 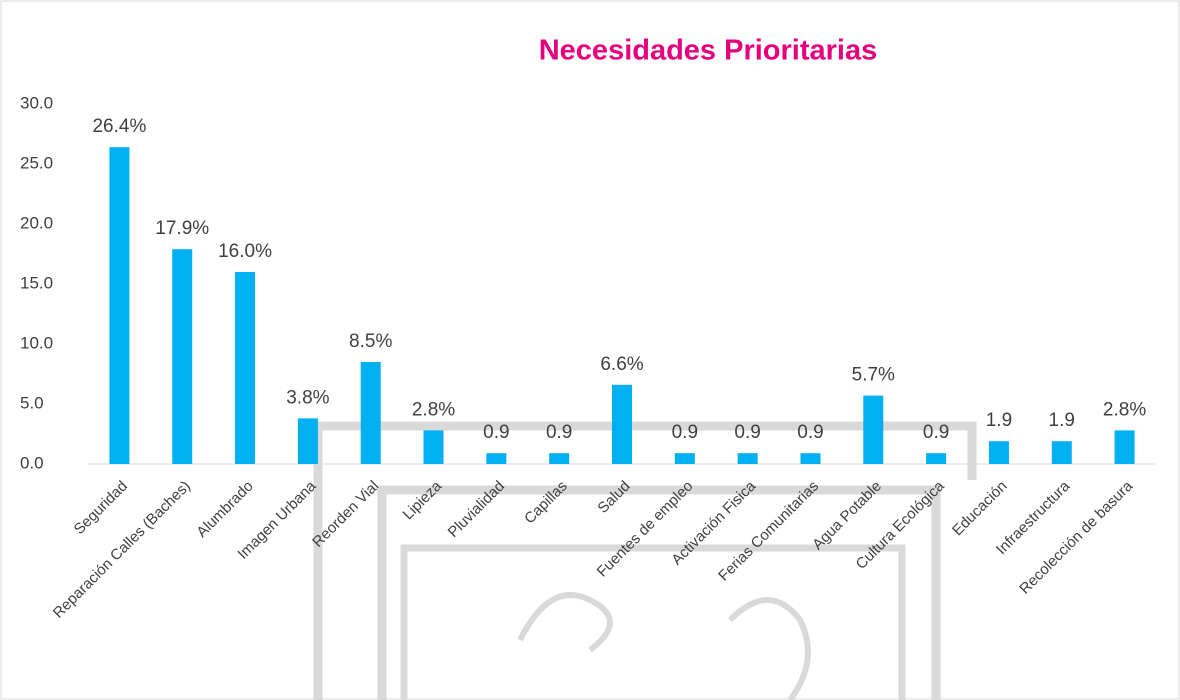 What do you see at coordinates (307, 397) in the screenshot?
I see `value-label: 3.8%` at bounding box center [307, 397].